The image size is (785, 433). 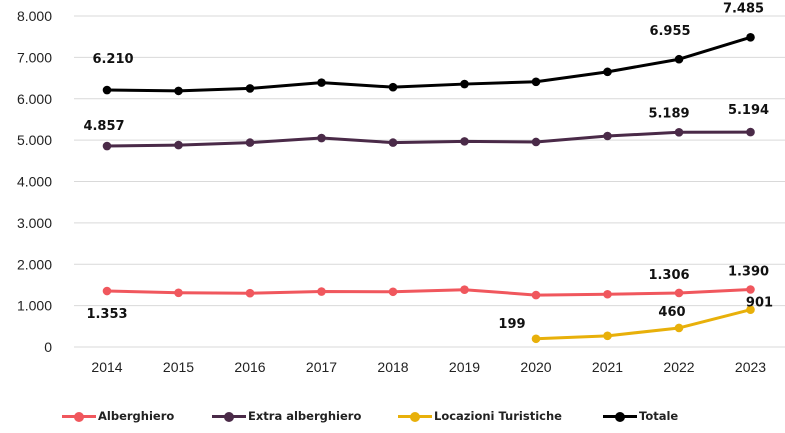 I want to click on legend-item-extra-alberghiero: Extra alberghiero, so click(x=286, y=416).